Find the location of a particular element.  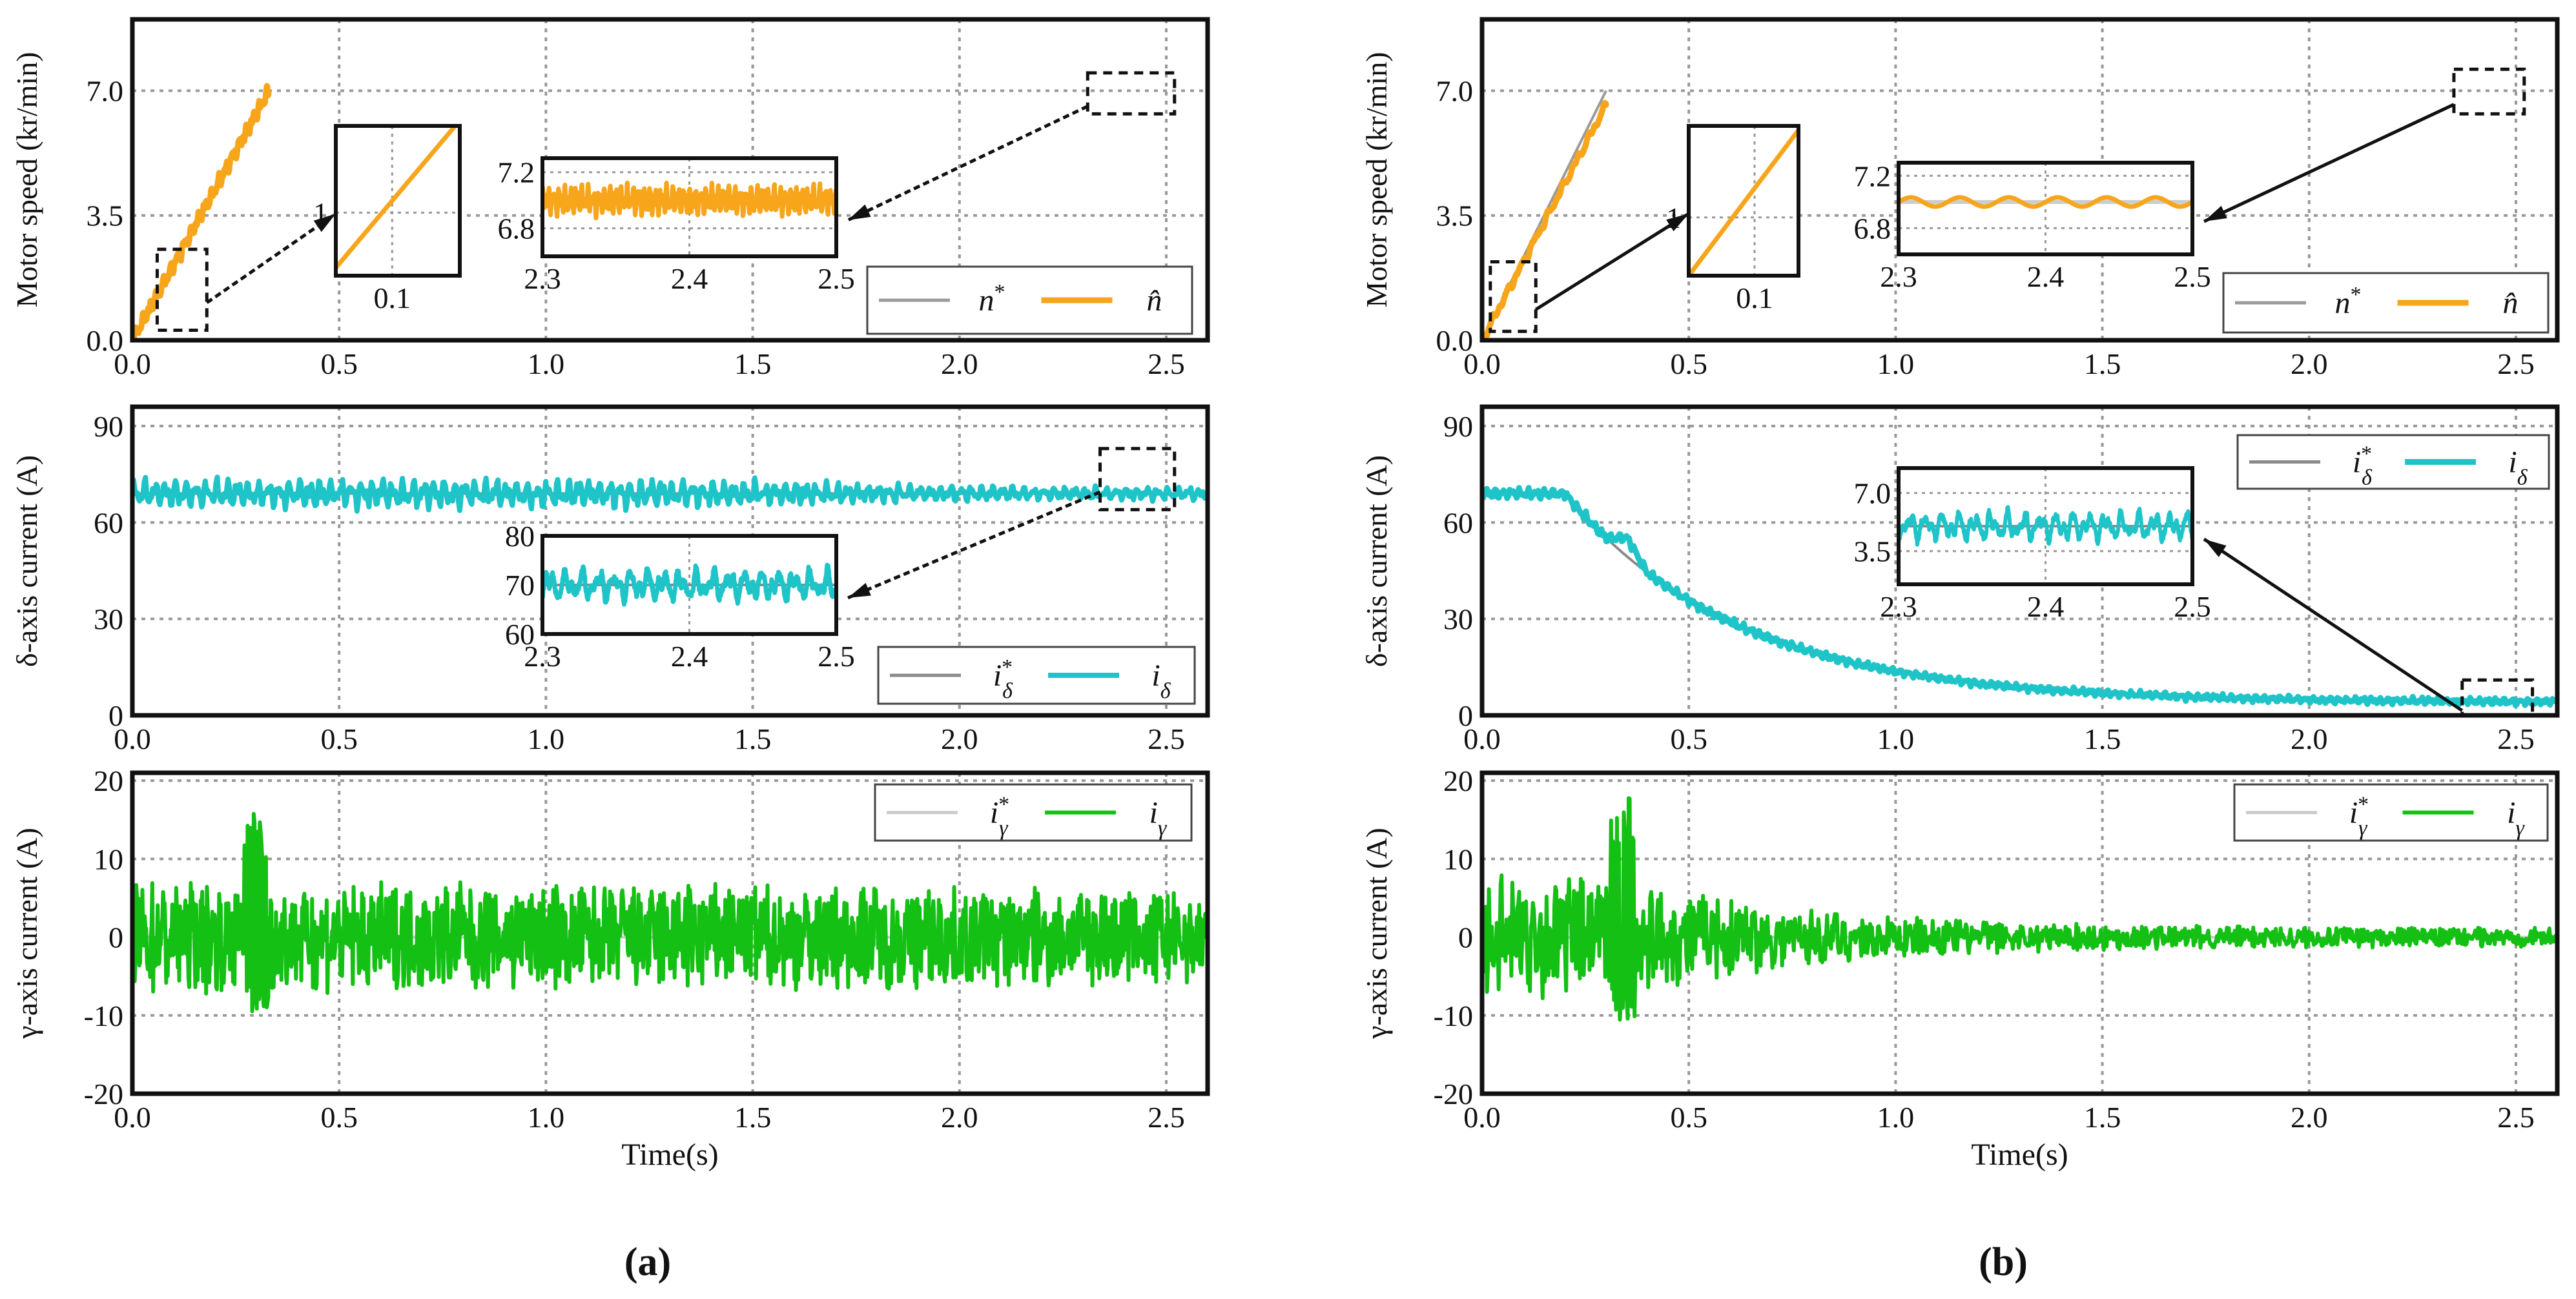

inset-y-tick-label: 6.8 is located at coordinates (1872, 228).